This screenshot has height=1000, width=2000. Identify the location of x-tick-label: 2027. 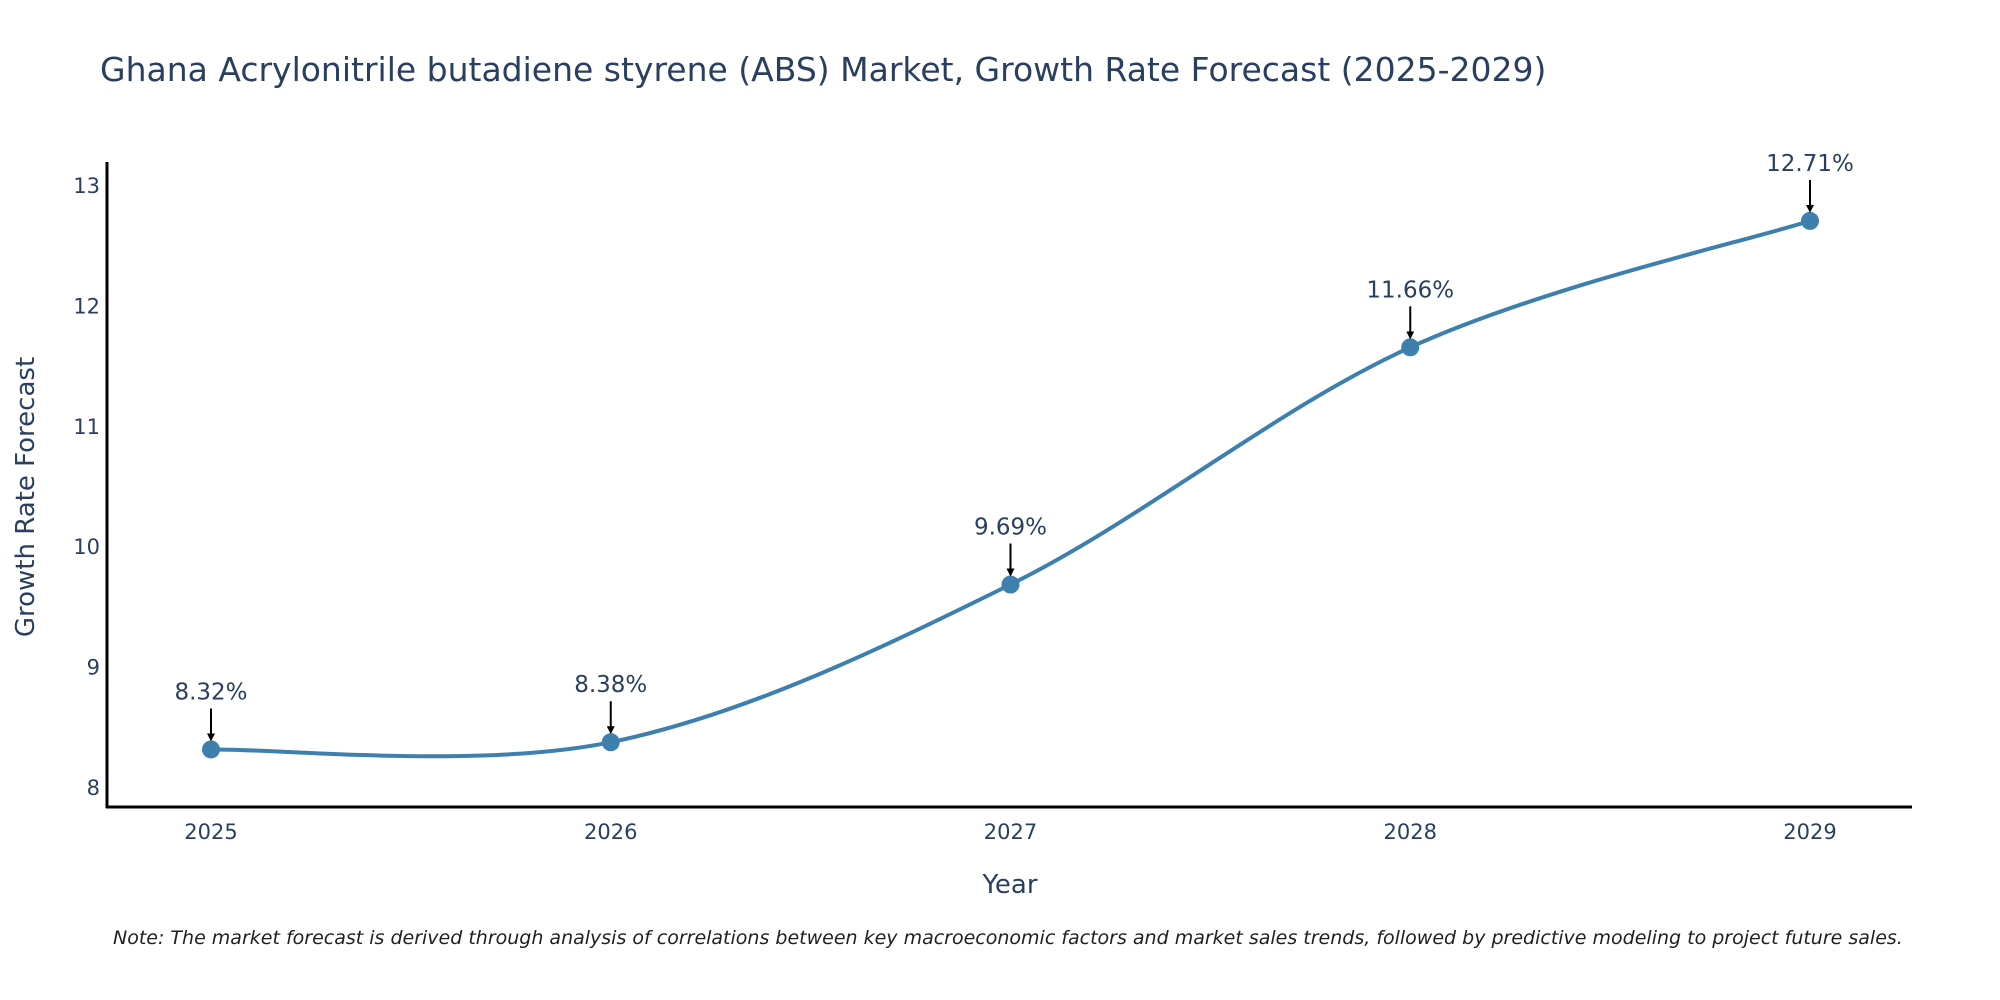
(1010, 832).